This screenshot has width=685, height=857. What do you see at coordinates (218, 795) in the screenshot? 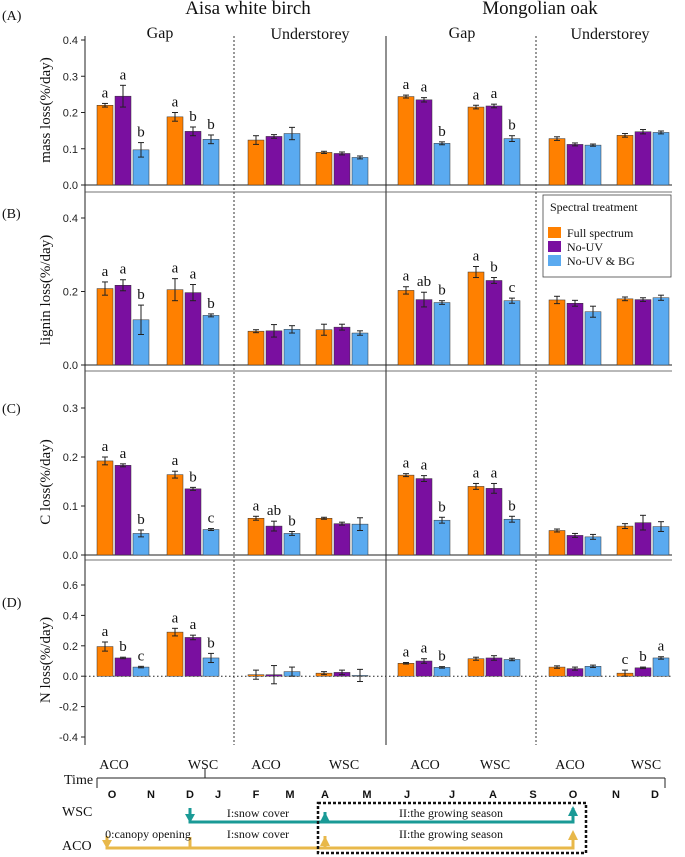
I see `timeline-month: J` at bounding box center [218, 795].